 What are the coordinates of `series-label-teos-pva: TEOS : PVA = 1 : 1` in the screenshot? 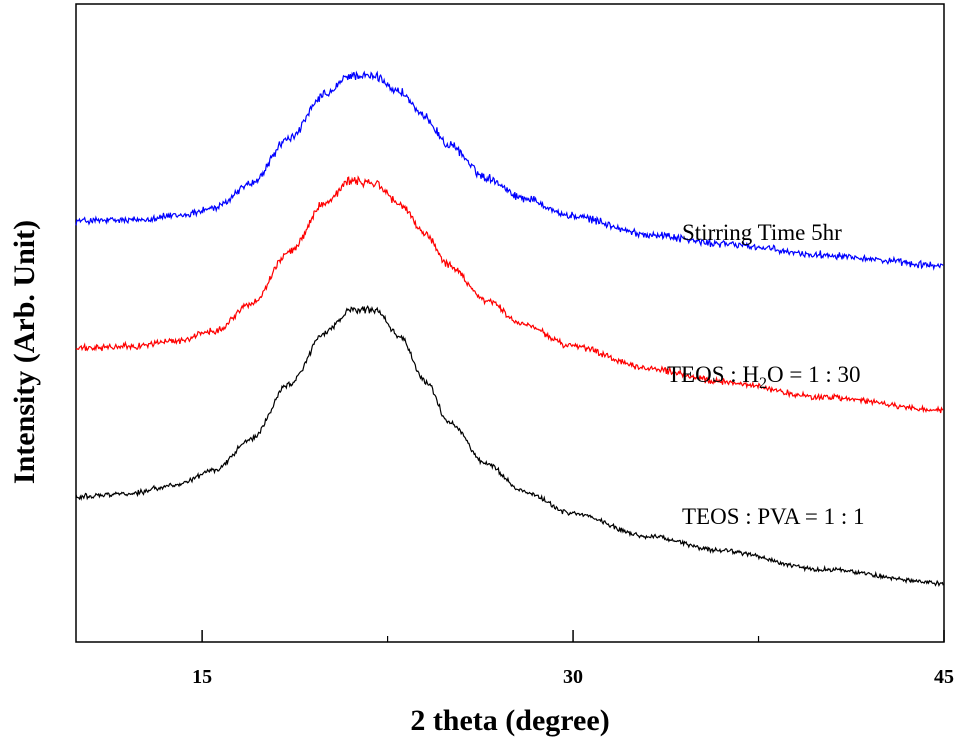 It's located at (773, 516).